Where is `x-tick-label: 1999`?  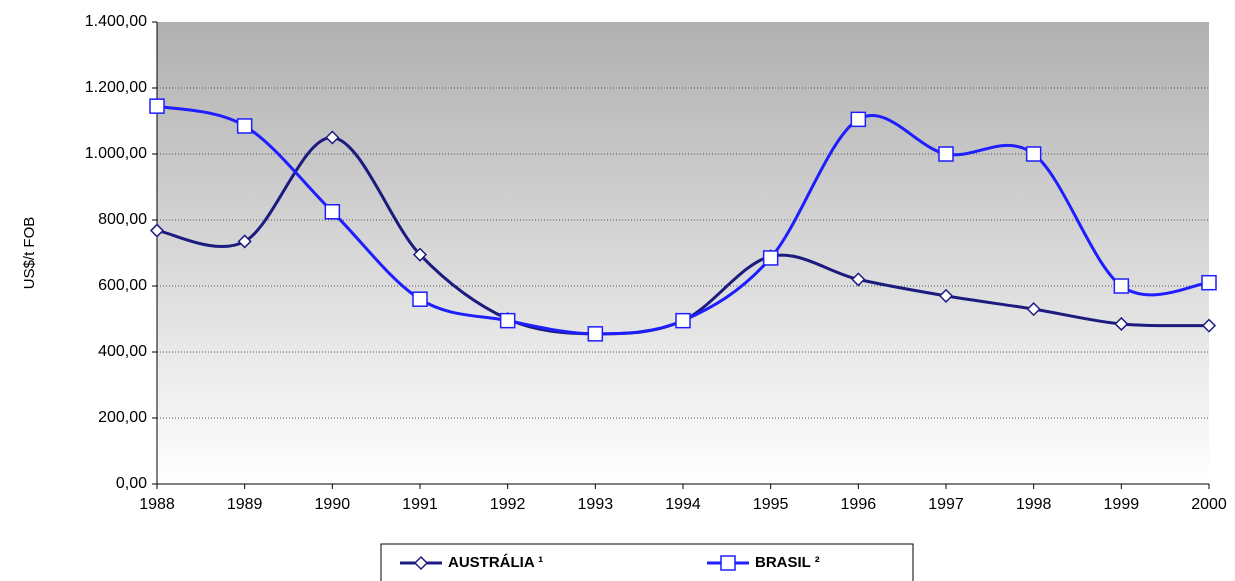 x-tick-label: 1999 is located at coordinates (1122, 504).